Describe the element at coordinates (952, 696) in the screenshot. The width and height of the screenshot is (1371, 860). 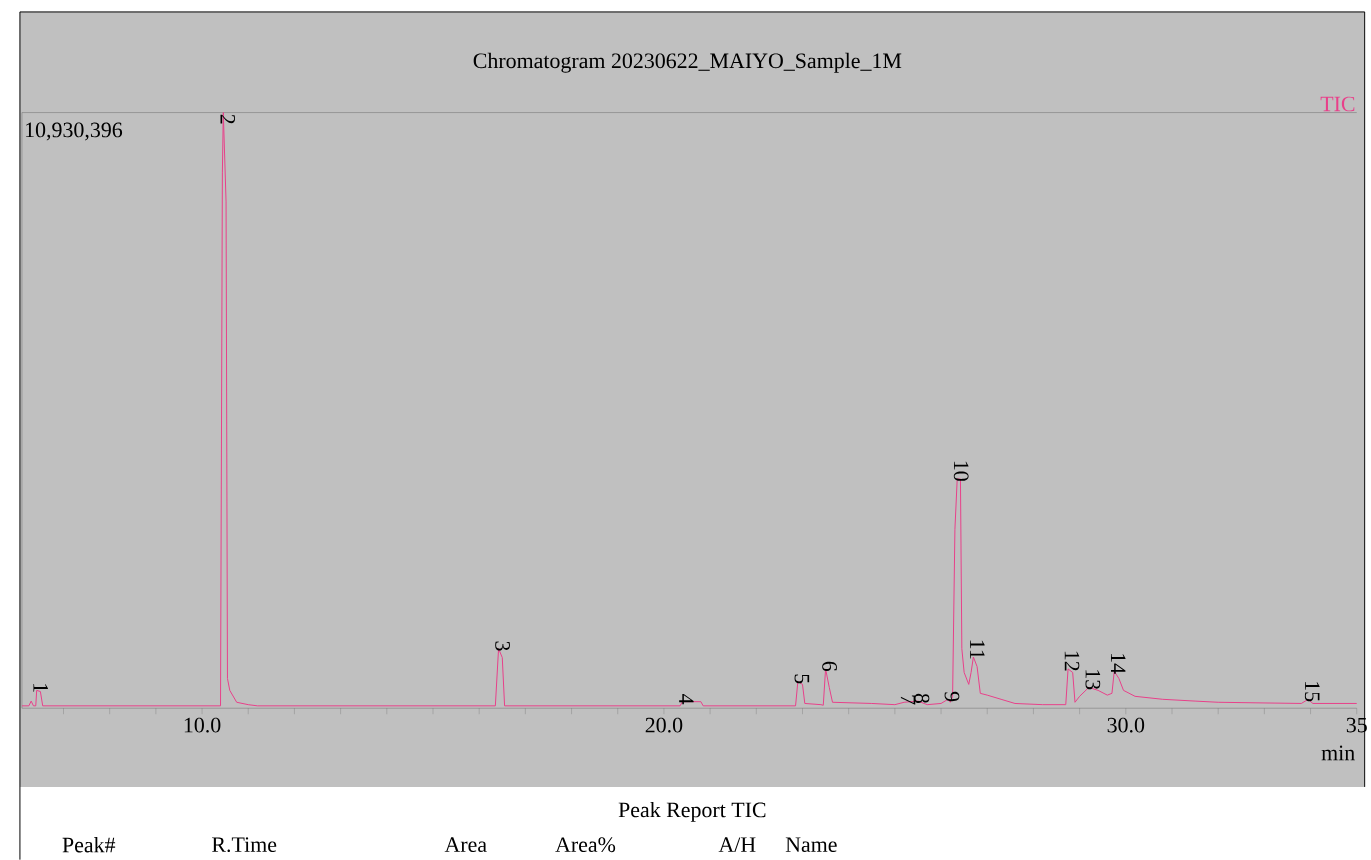
I see `annotation: 9` at that location.